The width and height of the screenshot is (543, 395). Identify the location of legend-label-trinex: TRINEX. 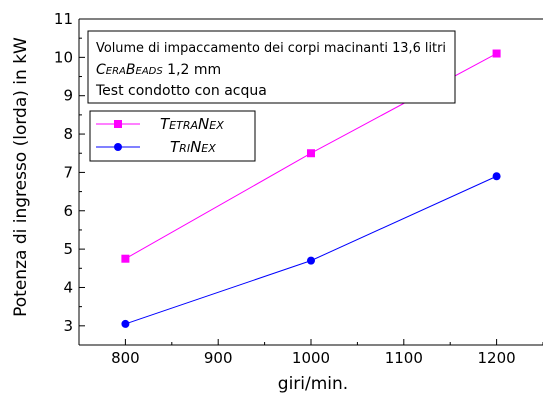
(193, 147).